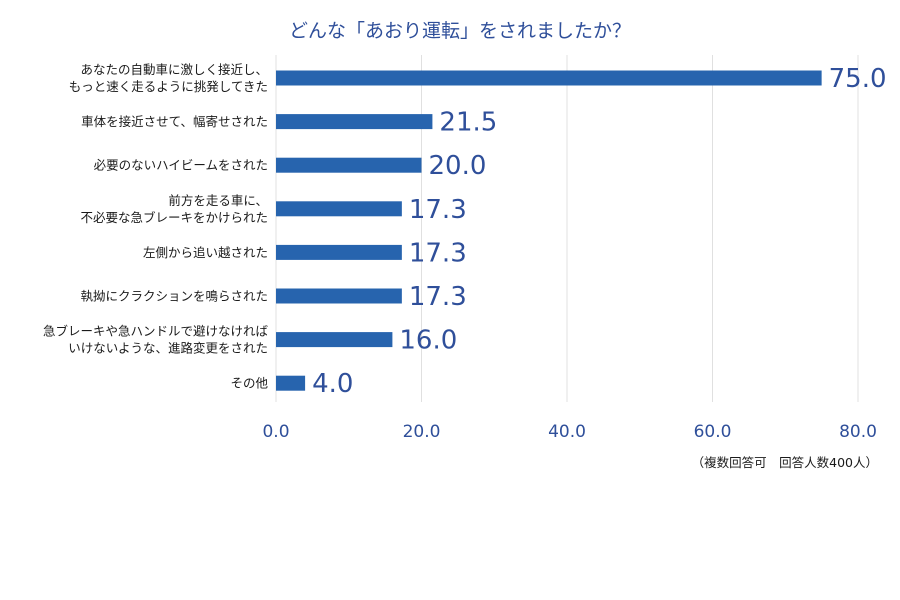 The width and height of the screenshot is (900, 600). Describe the element at coordinates (713, 432) in the screenshot. I see `x-tick-label: 60.0` at that location.